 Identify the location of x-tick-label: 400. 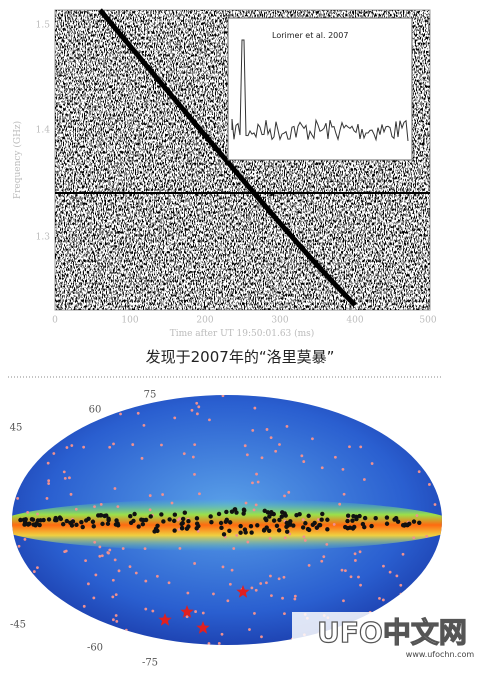
(354, 321).